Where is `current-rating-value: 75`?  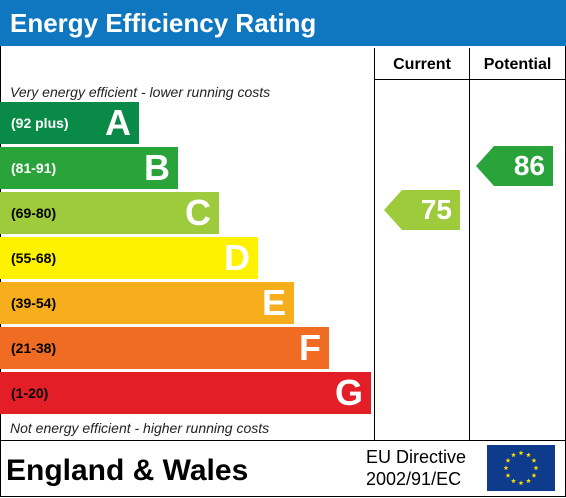
current-rating-value: 75 is located at coordinates (436, 209).